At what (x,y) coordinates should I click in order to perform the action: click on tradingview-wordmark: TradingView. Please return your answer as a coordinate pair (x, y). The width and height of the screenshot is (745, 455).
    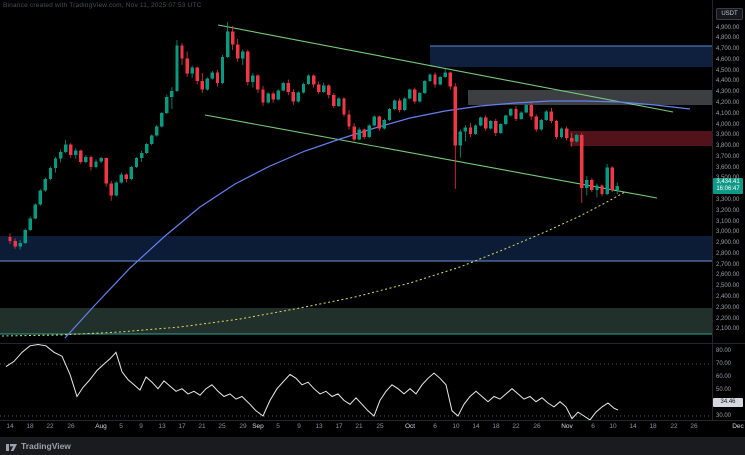
    Looking at the image, I should click on (46, 446).